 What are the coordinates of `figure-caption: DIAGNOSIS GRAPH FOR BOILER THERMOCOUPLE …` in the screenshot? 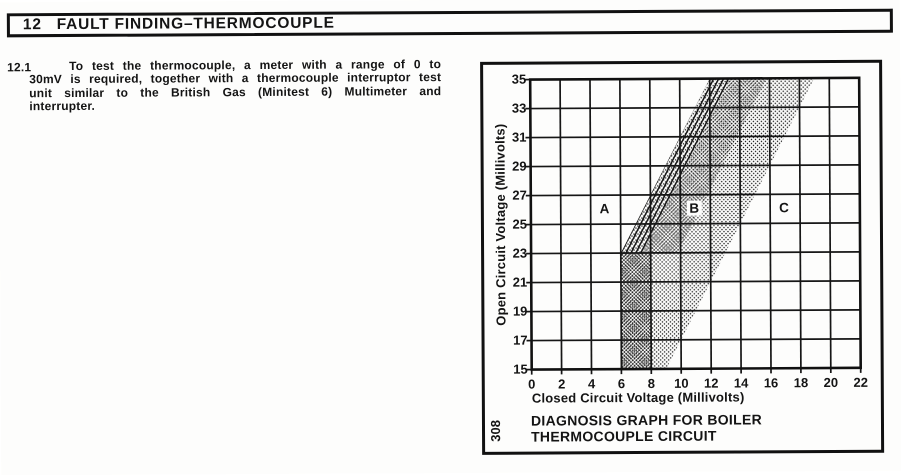 It's located at (646, 428).